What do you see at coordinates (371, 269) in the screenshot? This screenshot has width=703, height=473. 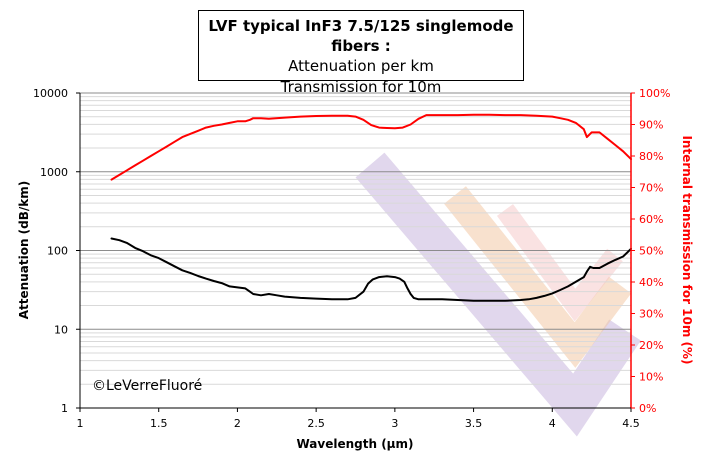 I see `attenuation-series-line` at bounding box center [371, 269].